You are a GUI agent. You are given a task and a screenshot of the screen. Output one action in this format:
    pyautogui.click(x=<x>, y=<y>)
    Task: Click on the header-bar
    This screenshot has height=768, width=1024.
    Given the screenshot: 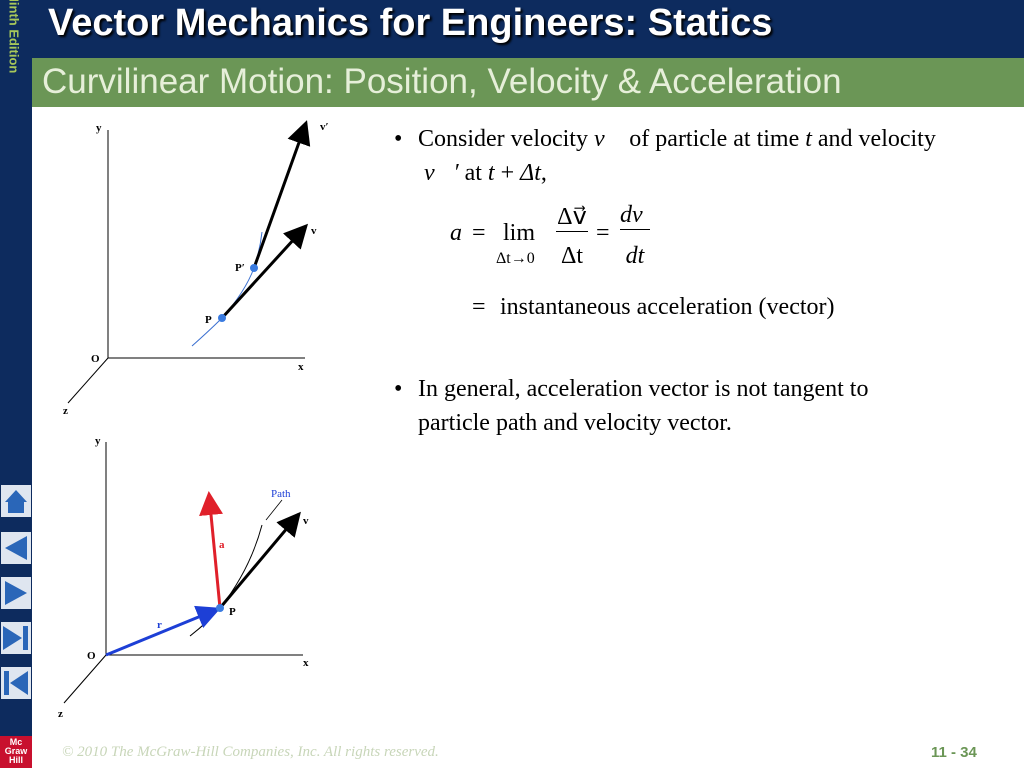 What is the action you would take?
    pyautogui.click(x=512, y=29)
    